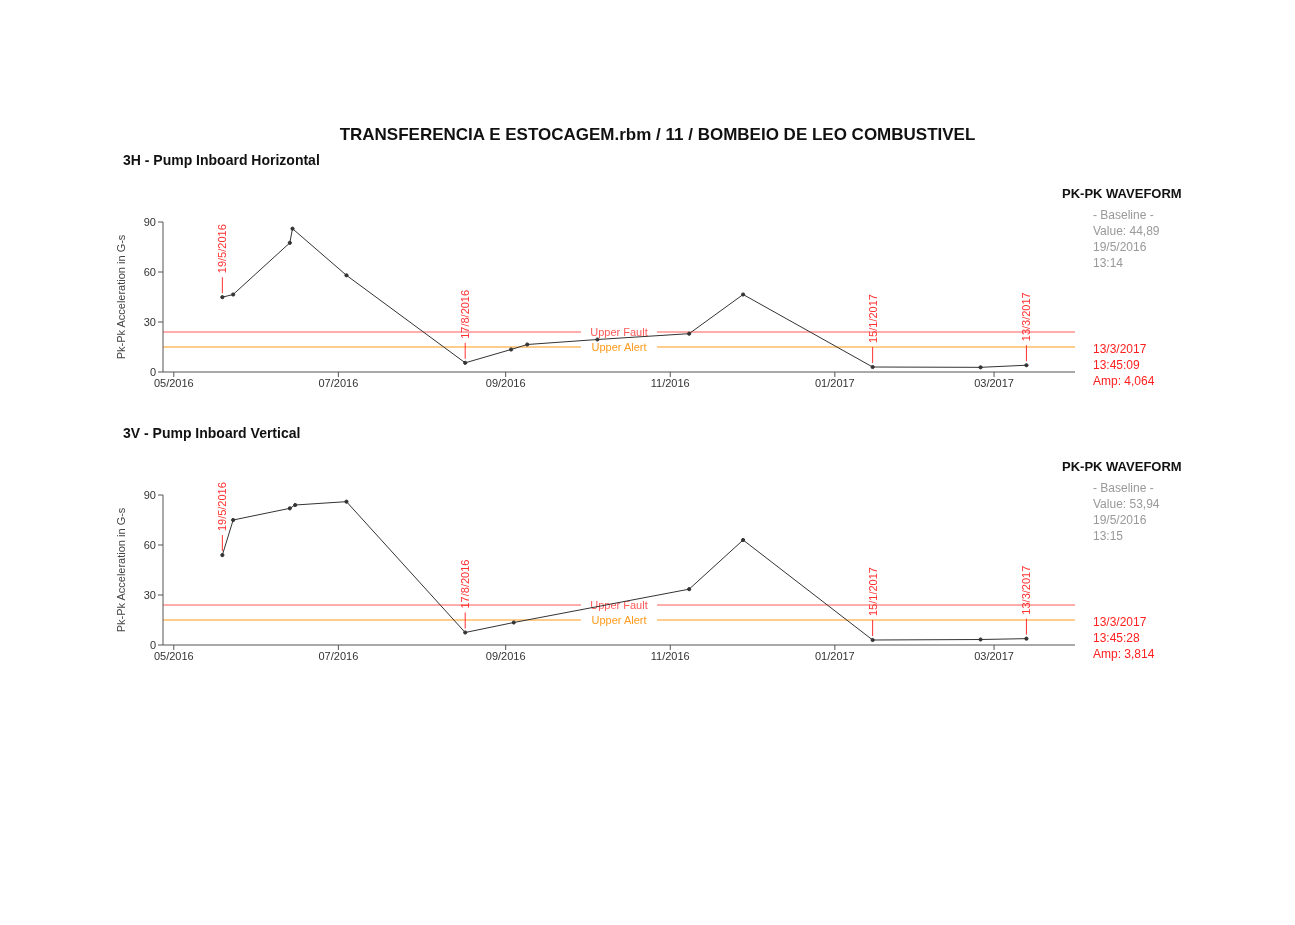  I want to click on text: 13:45:09, so click(1116, 365).